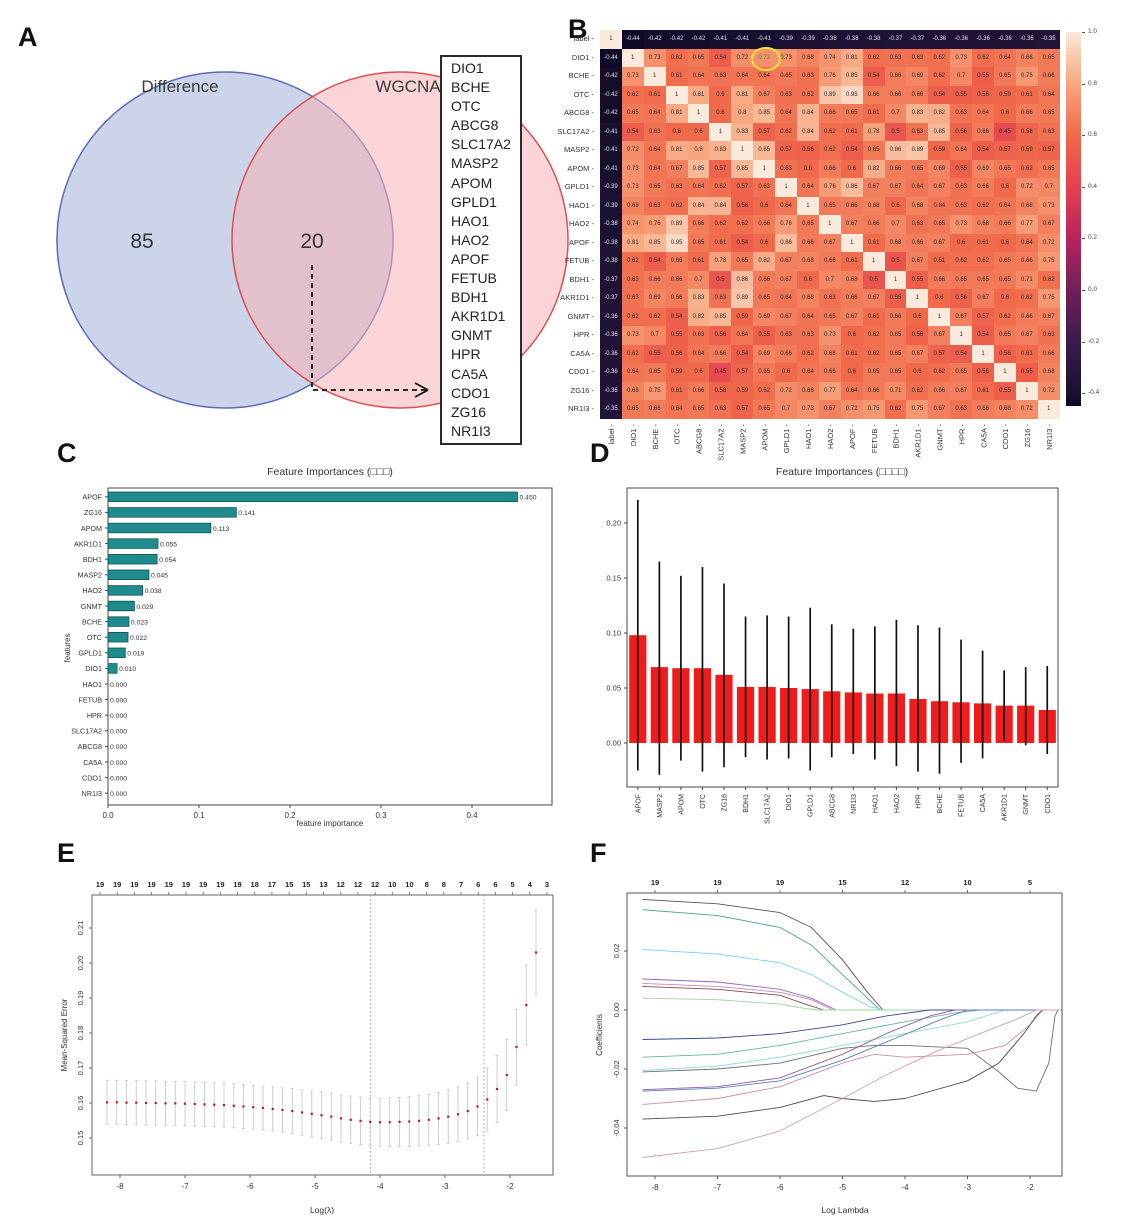 This screenshot has height=1226, width=1124. What do you see at coordinates (475, 125) in the screenshot?
I see `gene-list-item: ABCG8` at bounding box center [475, 125].